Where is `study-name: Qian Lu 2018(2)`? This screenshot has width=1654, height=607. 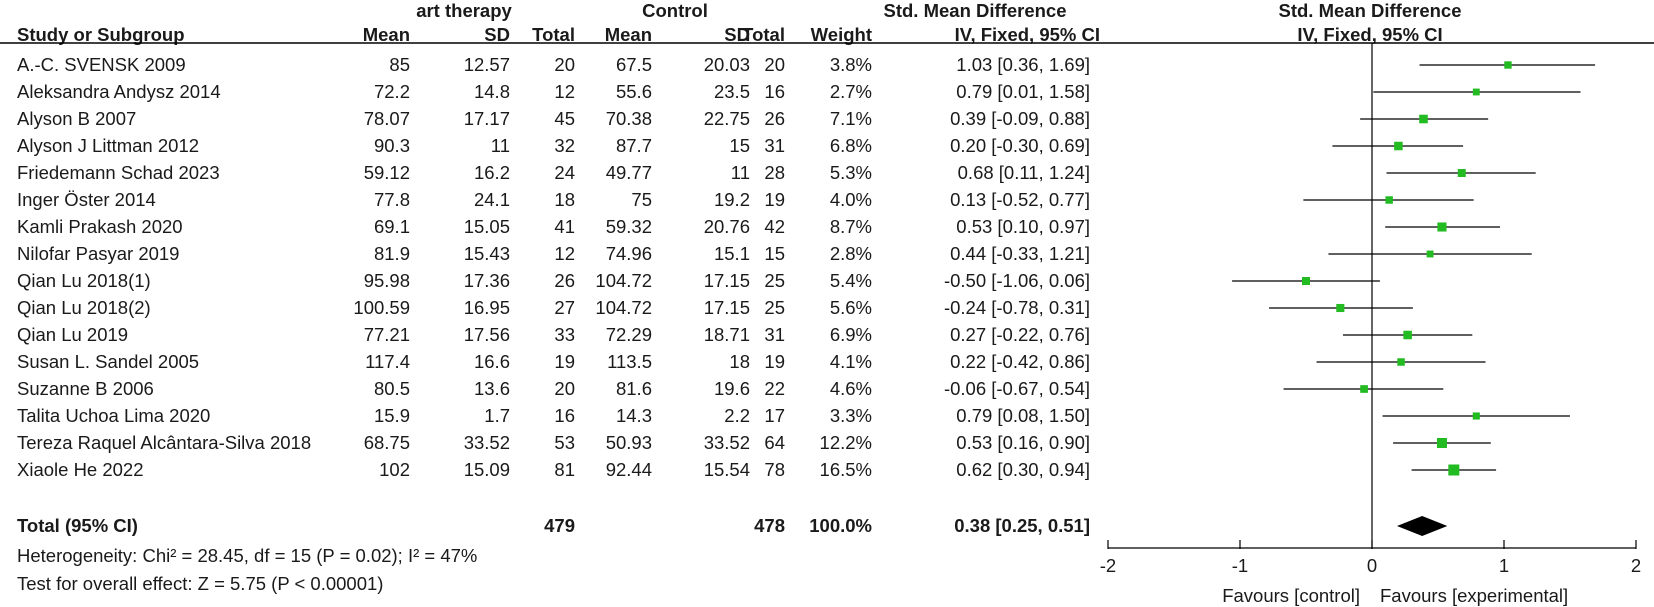 study-name: Qian Lu 2018(2) is located at coordinates (84, 307).